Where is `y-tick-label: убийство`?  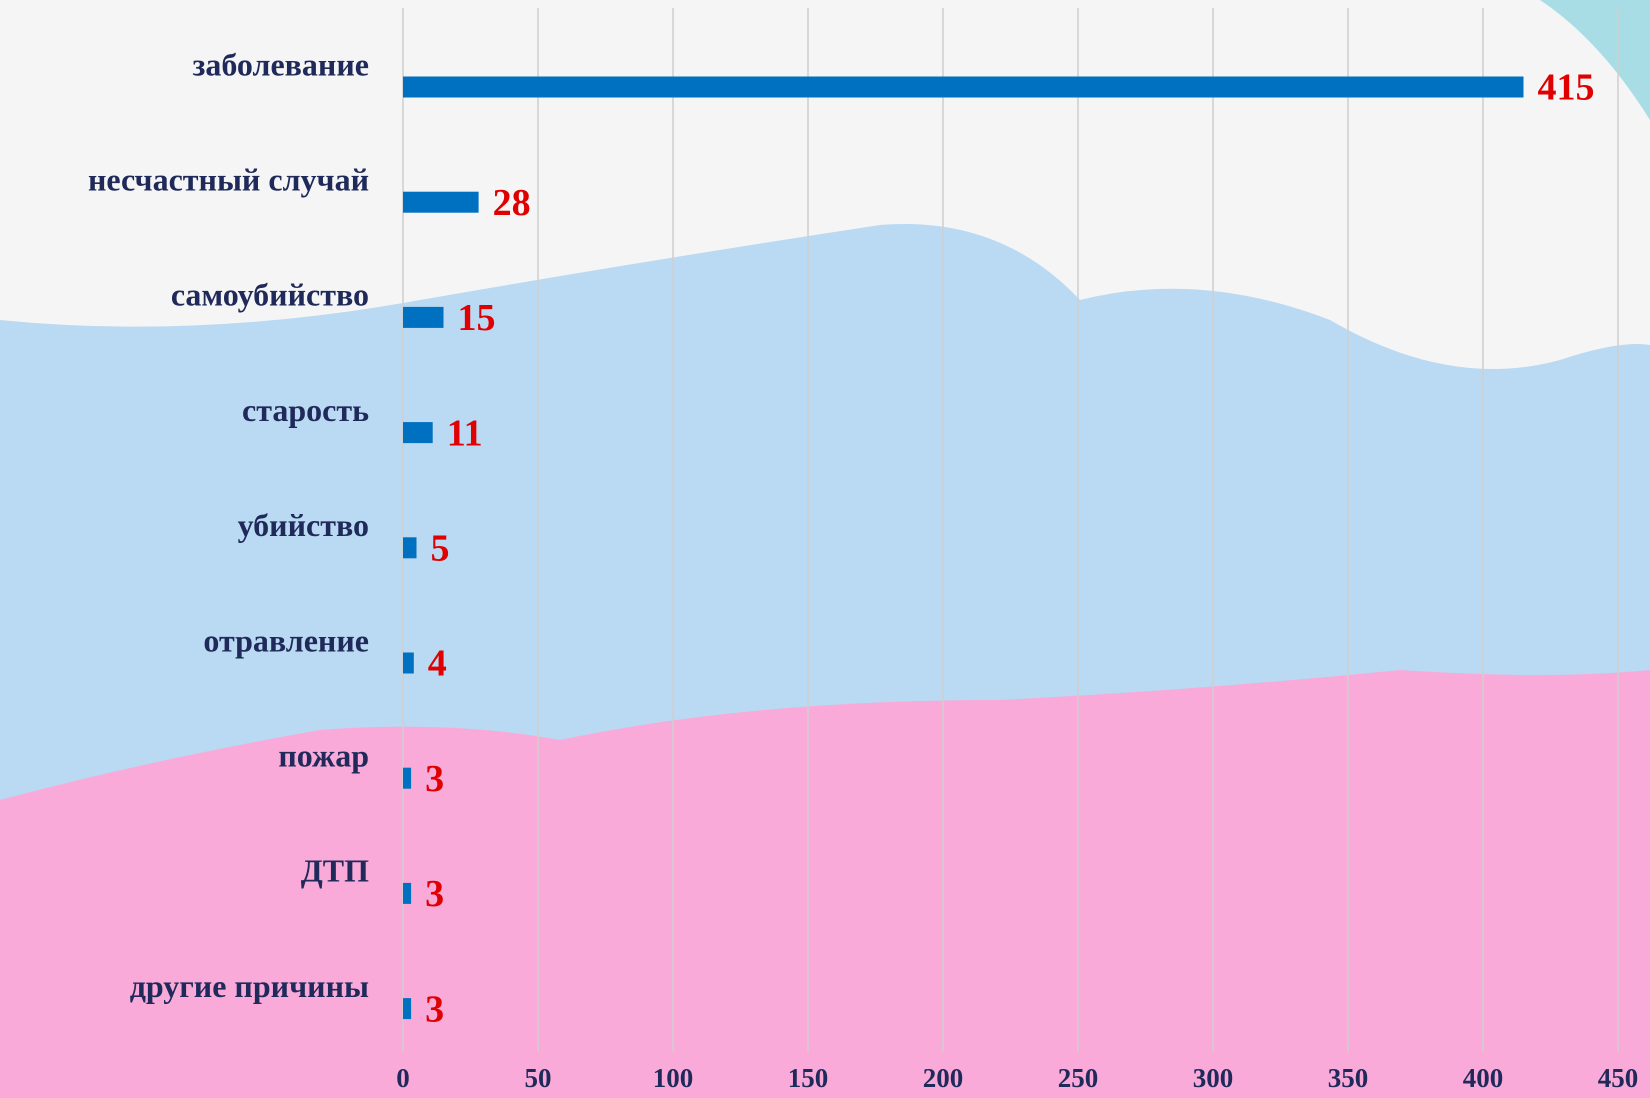
y-tick-label: убийство is located at coordinates (303, 525).